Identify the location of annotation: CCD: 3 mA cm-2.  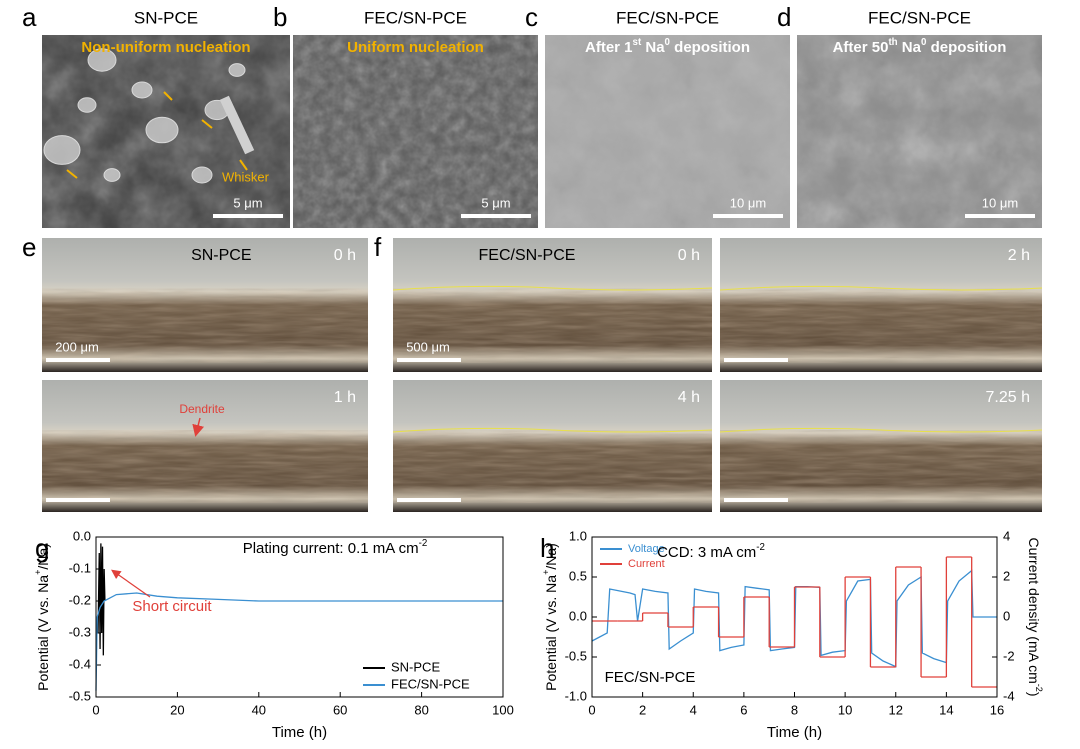
(711, 551).